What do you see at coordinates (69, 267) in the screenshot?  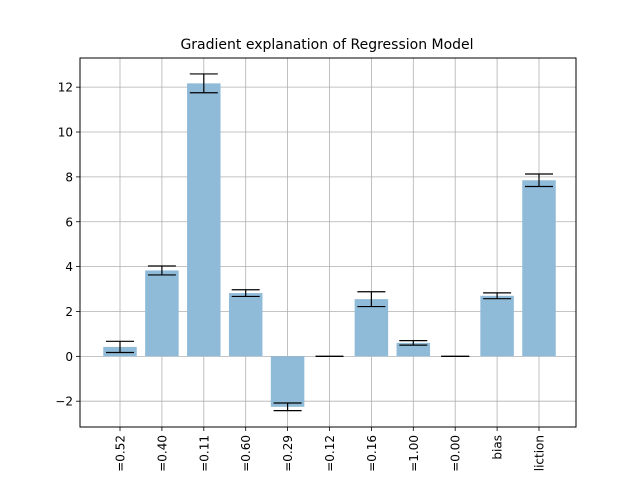 I see `y-tick-label: 4` at bounding box center [69, 267].